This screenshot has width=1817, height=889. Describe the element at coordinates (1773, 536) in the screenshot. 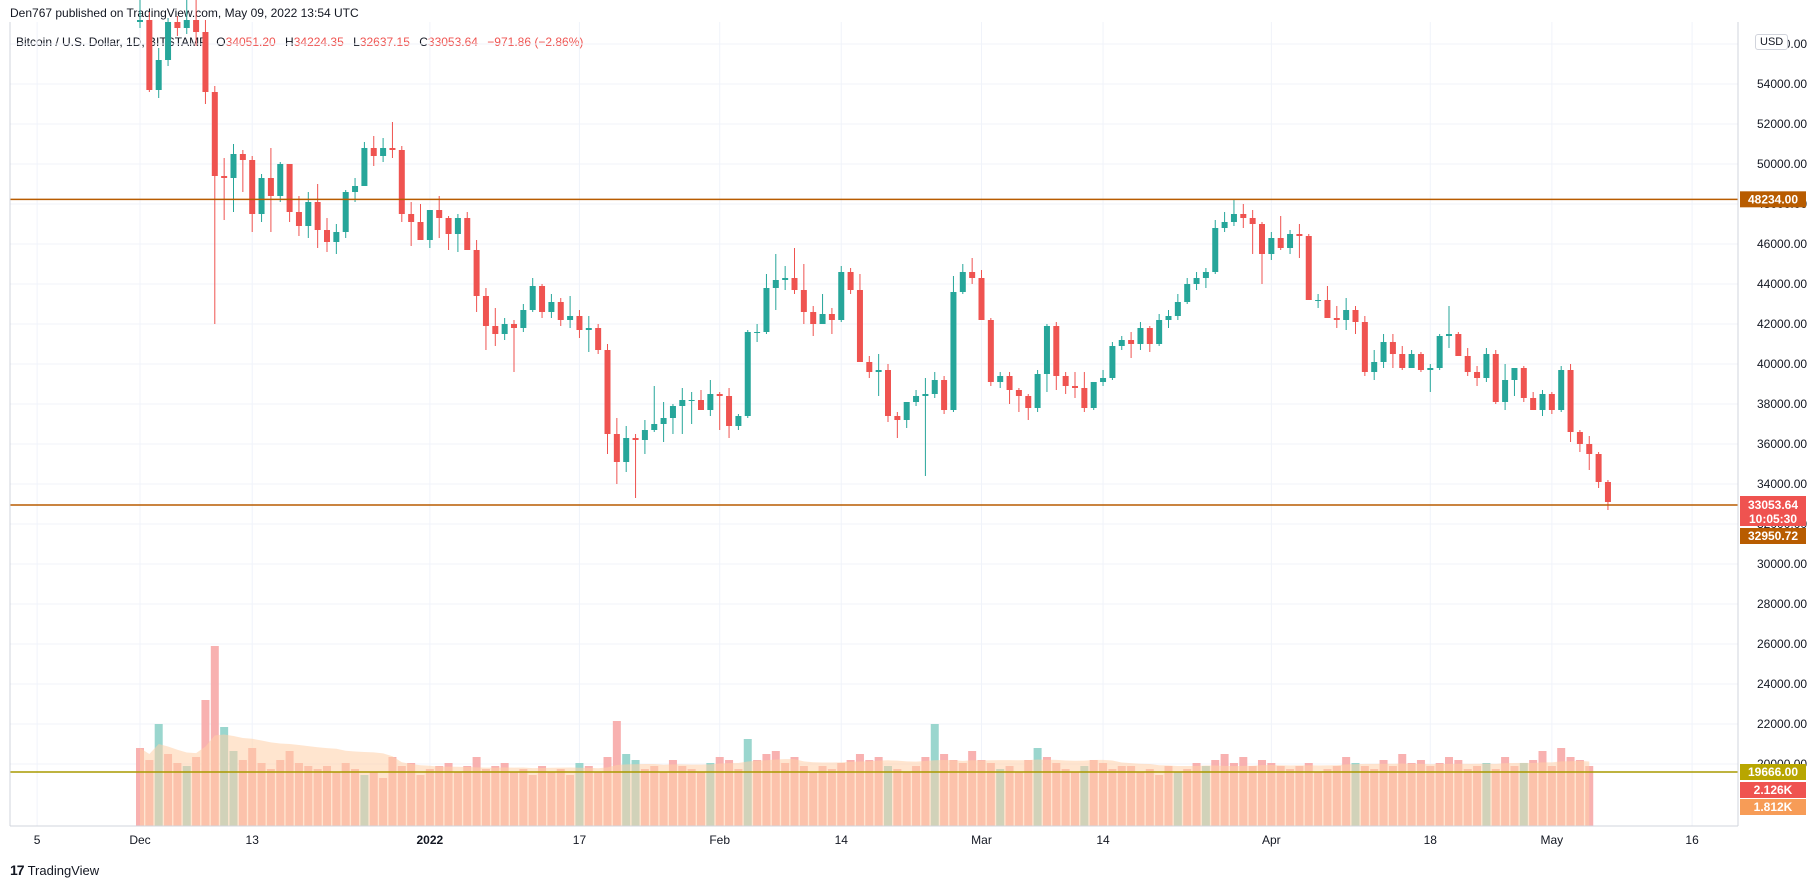

I see `level-tag-lower: 32950.72` at that location.